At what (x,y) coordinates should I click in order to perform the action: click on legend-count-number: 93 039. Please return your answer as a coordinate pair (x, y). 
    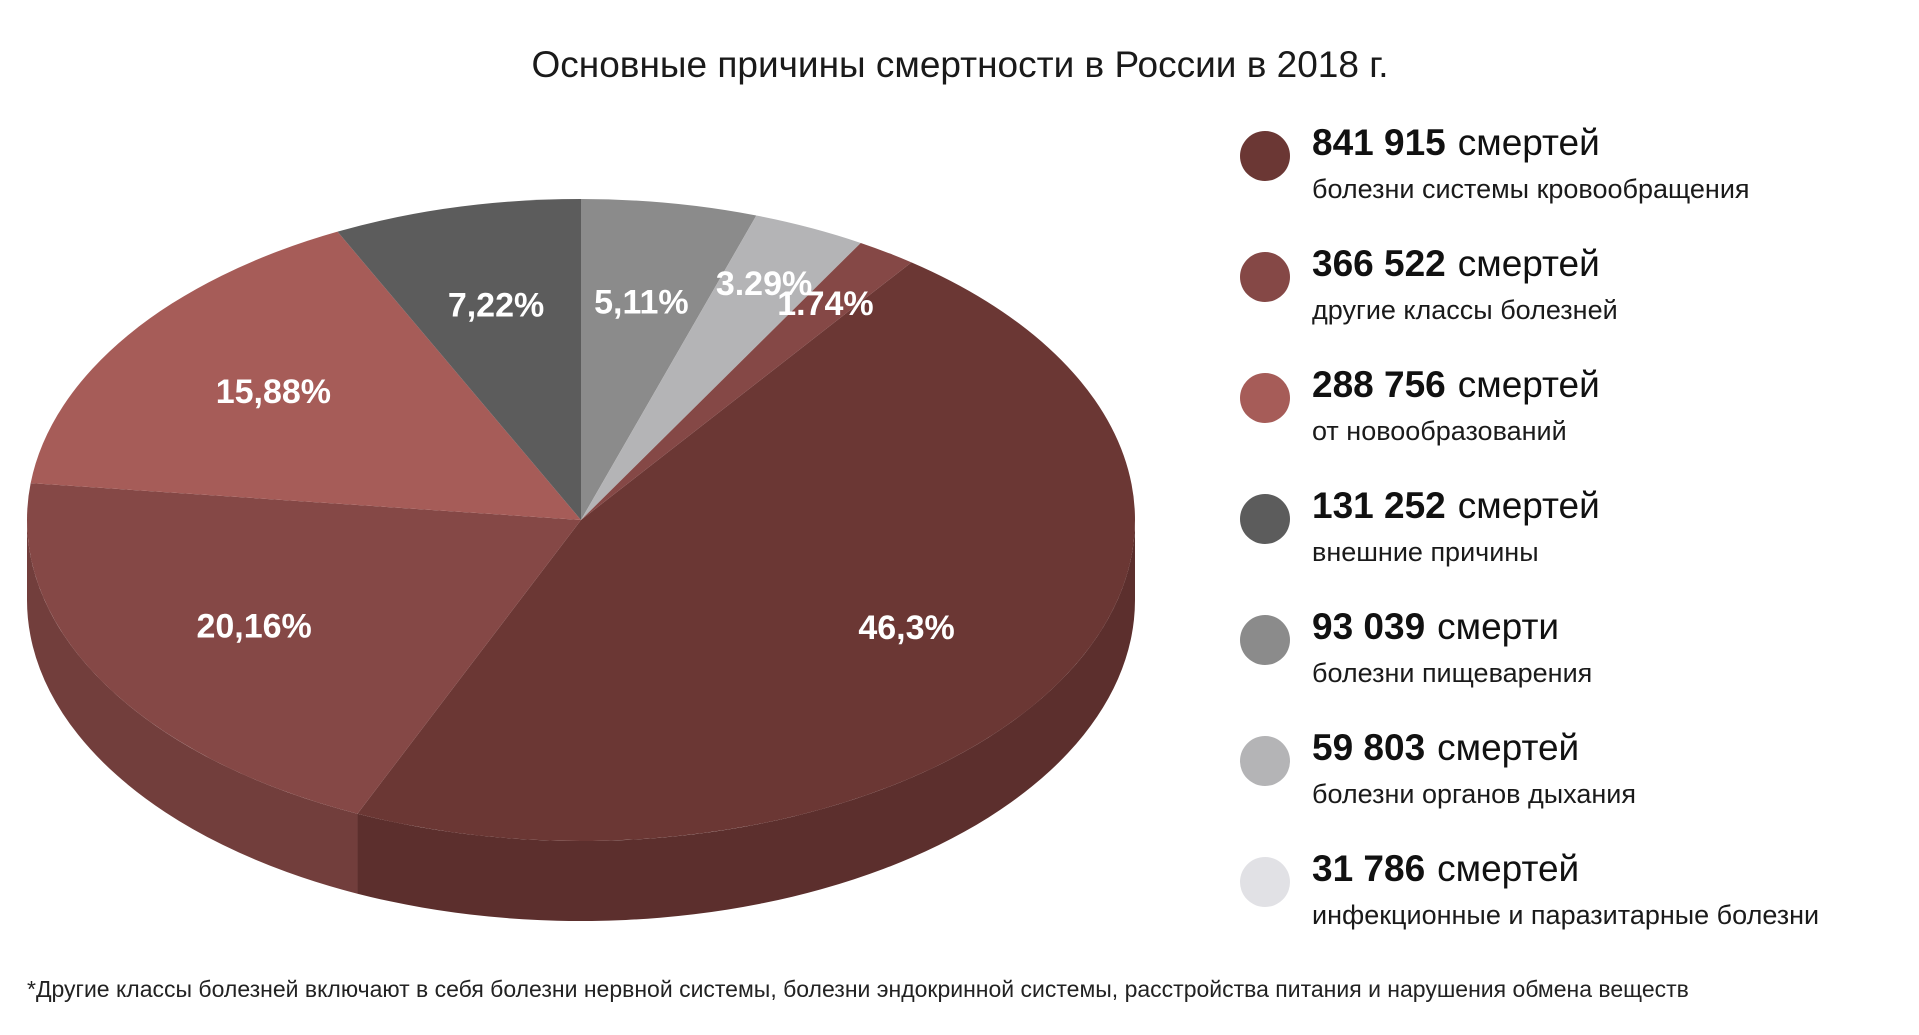
    Looking at the image, I should click on (1368, 626).